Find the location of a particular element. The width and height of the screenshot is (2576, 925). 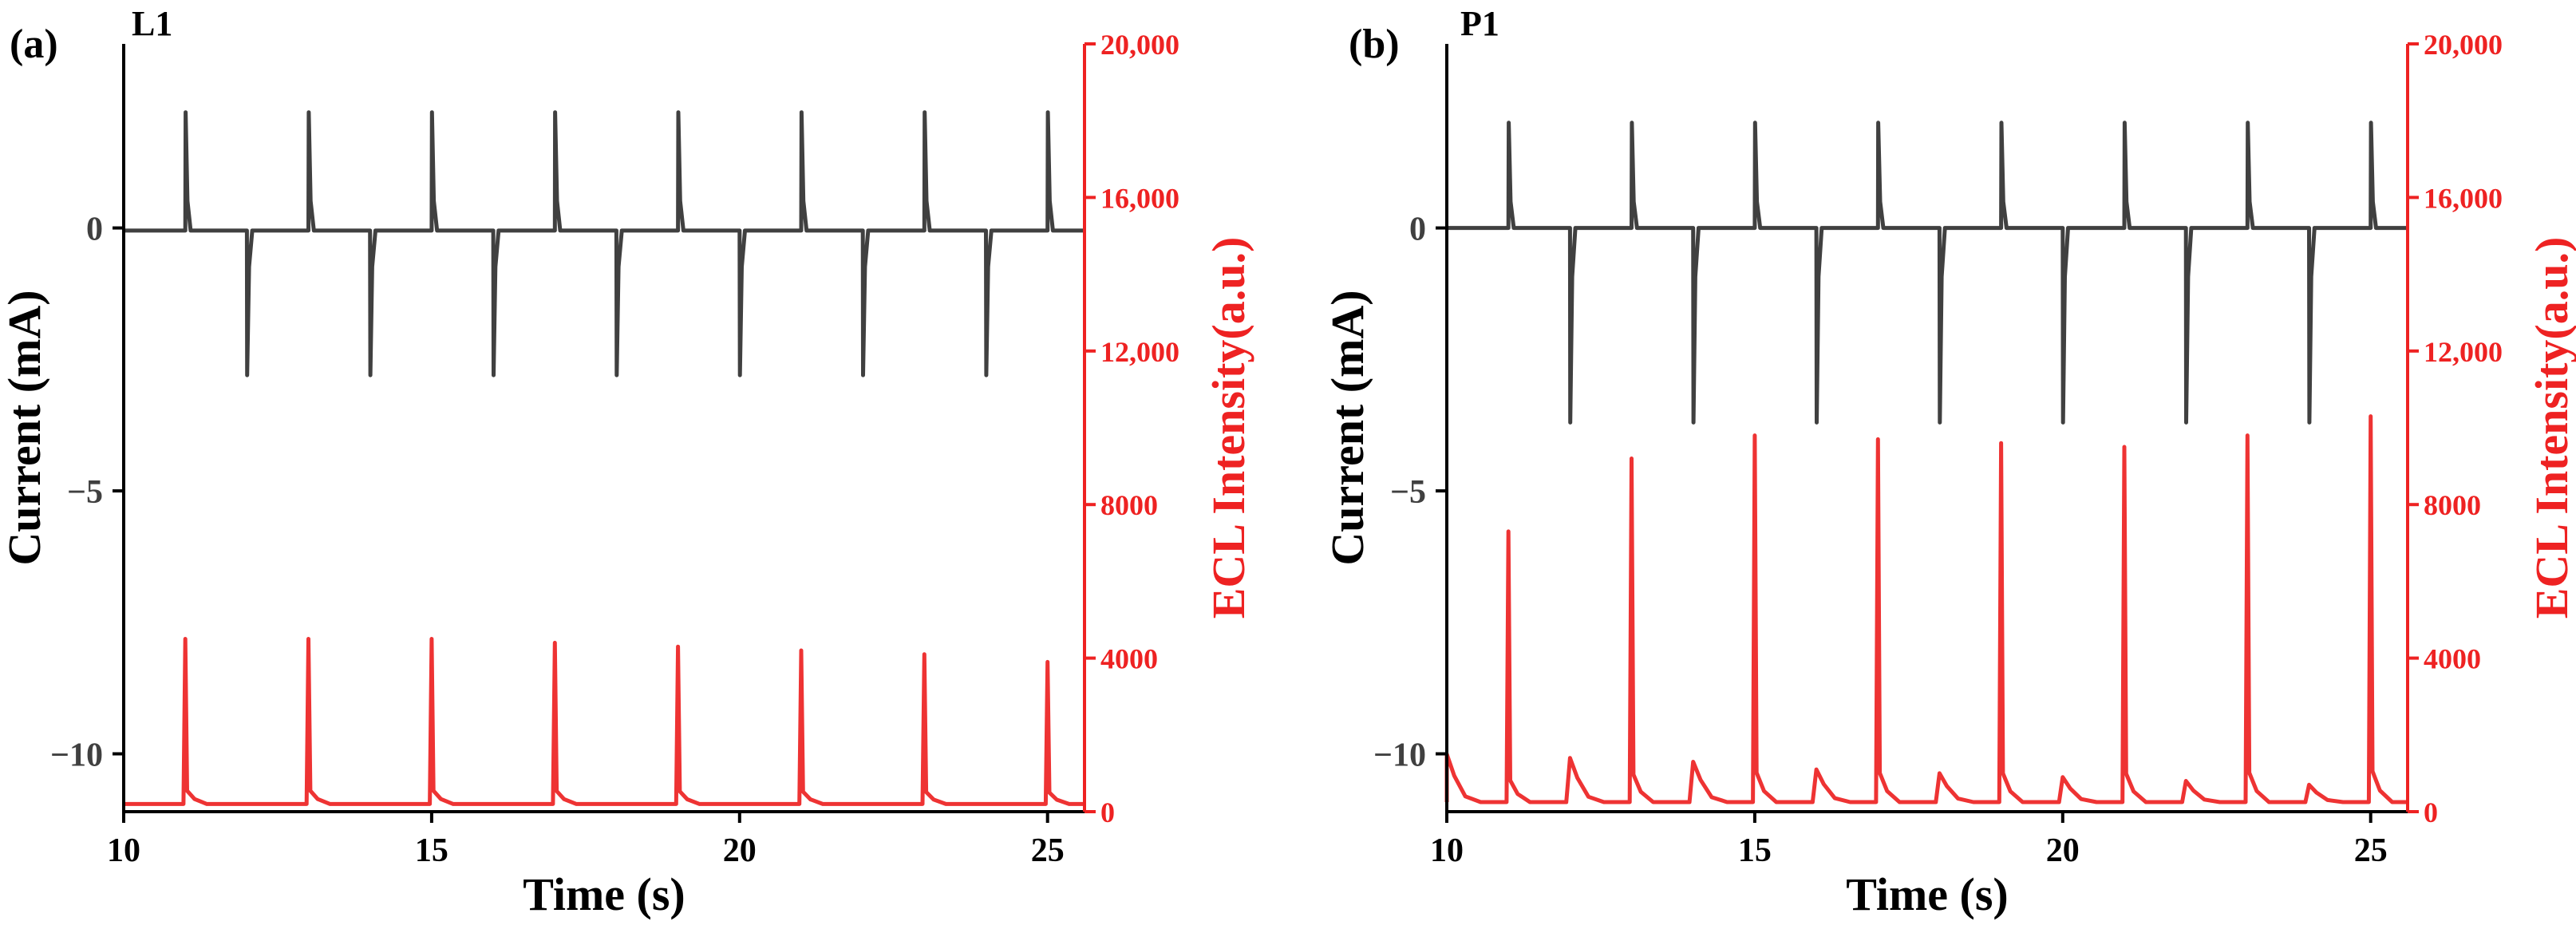

ecl-trace is located at coordinates (604, 721).